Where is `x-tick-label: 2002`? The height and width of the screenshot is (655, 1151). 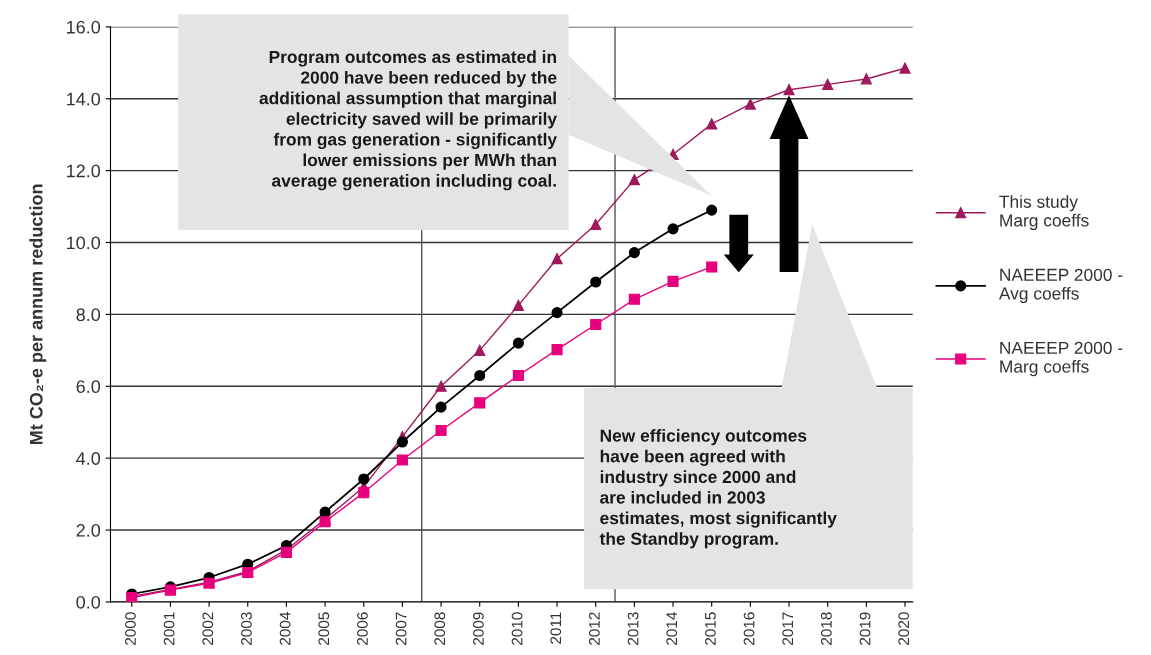
x-tick-label: 2002 is located at coordinates (208, 628).